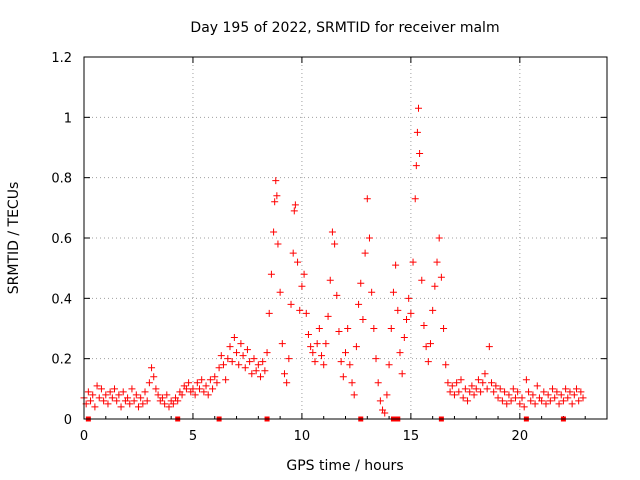 Image resolution: width=640 pixels, height=480 pixels. I want to click on x-tick-label: 10, so click(302, 436).